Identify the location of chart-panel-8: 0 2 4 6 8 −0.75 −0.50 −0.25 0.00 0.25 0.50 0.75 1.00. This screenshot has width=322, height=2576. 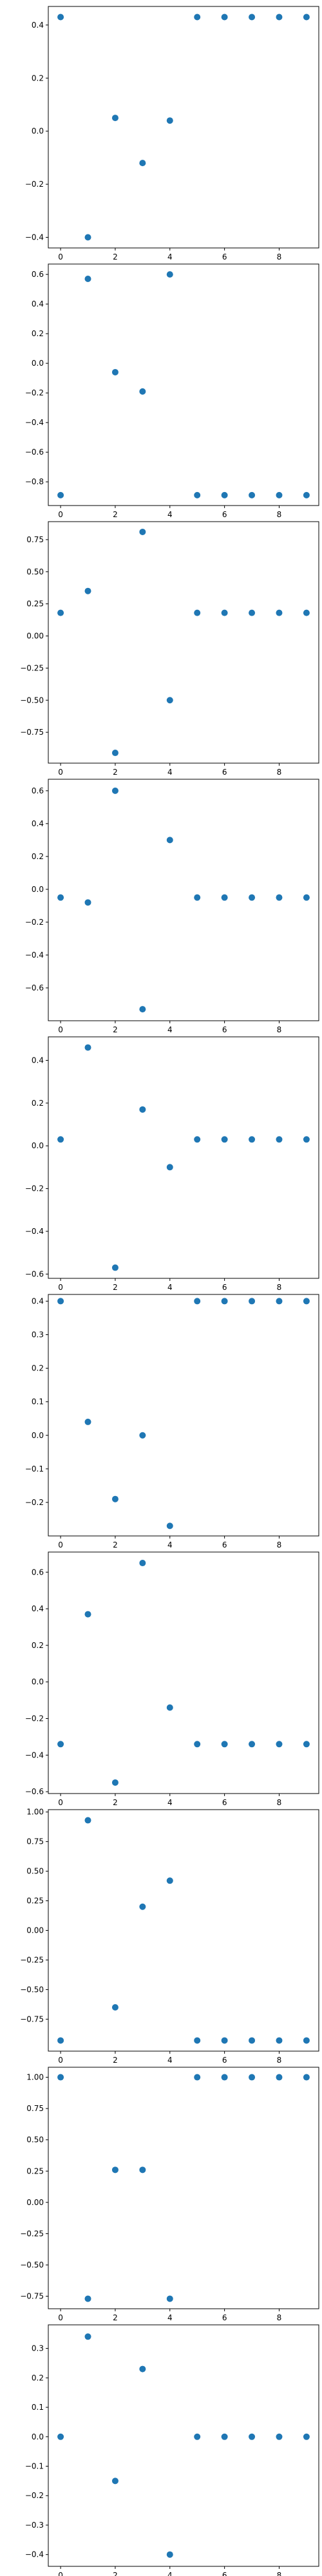
(169, 1936).